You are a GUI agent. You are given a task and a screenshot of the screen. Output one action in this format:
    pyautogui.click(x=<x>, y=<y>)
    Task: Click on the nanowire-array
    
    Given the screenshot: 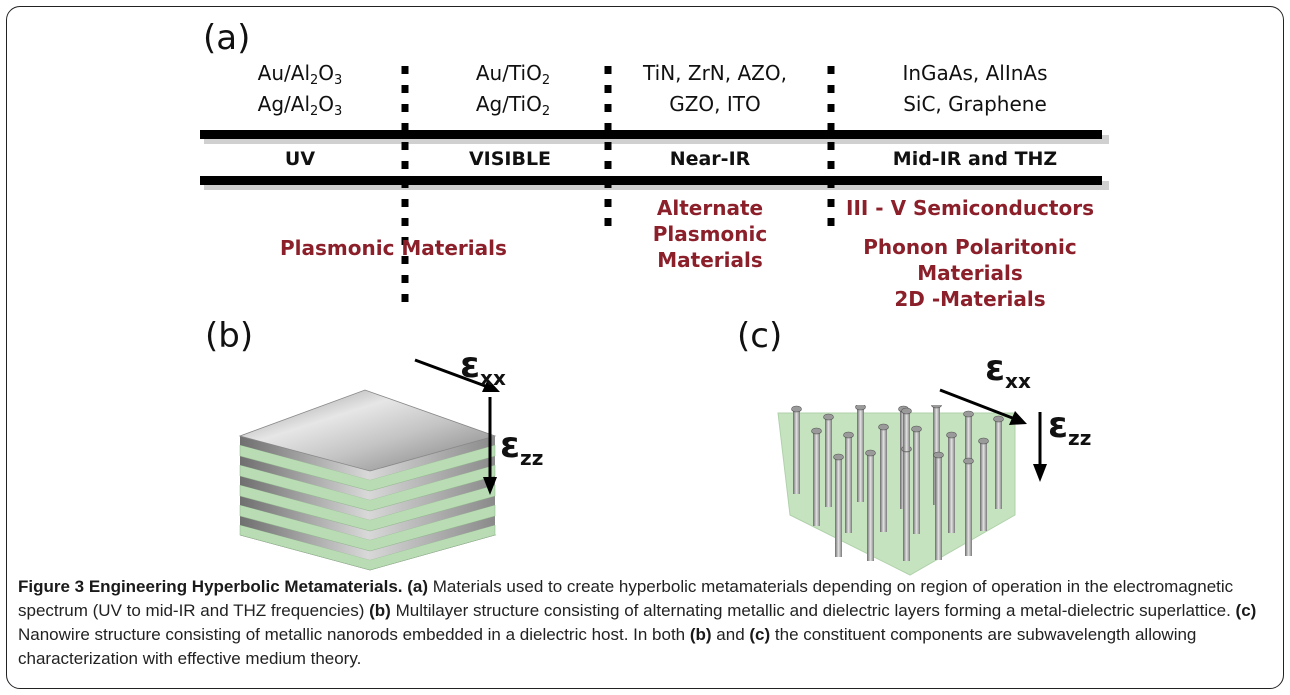 What is the action you would take?
    pyautogui.click(x=897, y=483)
    